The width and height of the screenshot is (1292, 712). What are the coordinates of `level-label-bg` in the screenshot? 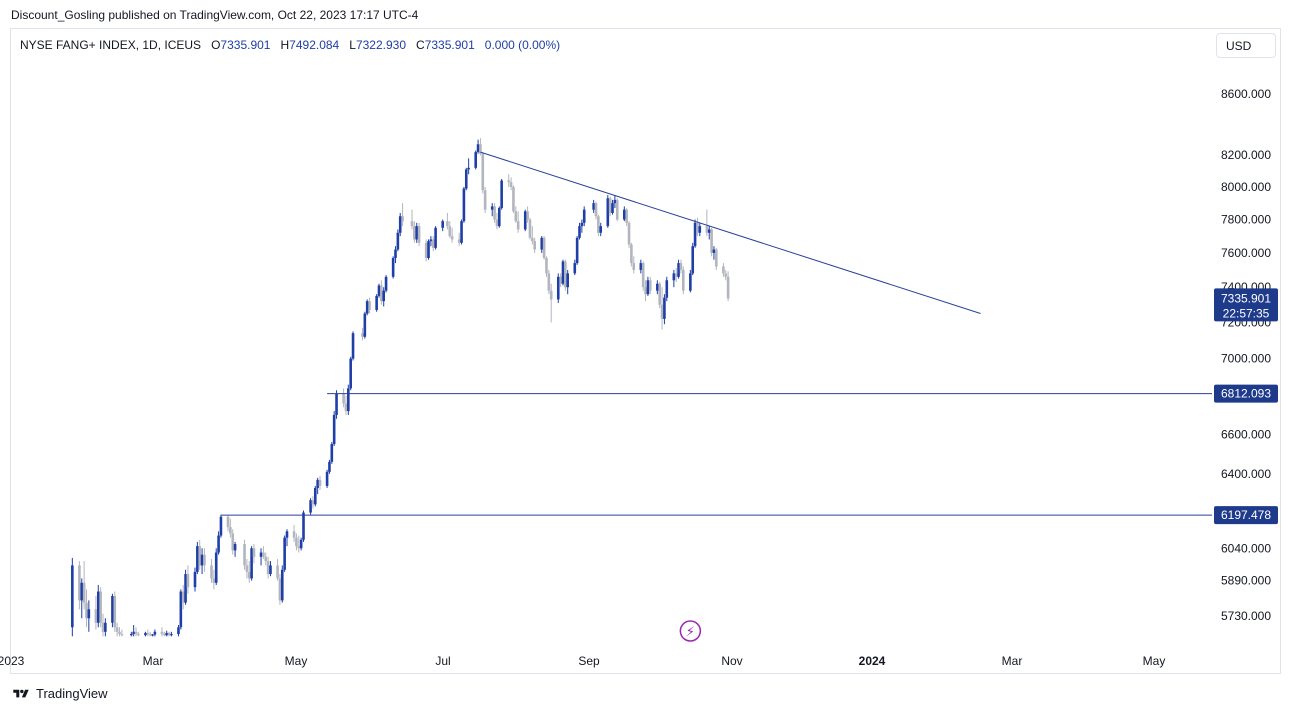 It's located at (1246, 393).